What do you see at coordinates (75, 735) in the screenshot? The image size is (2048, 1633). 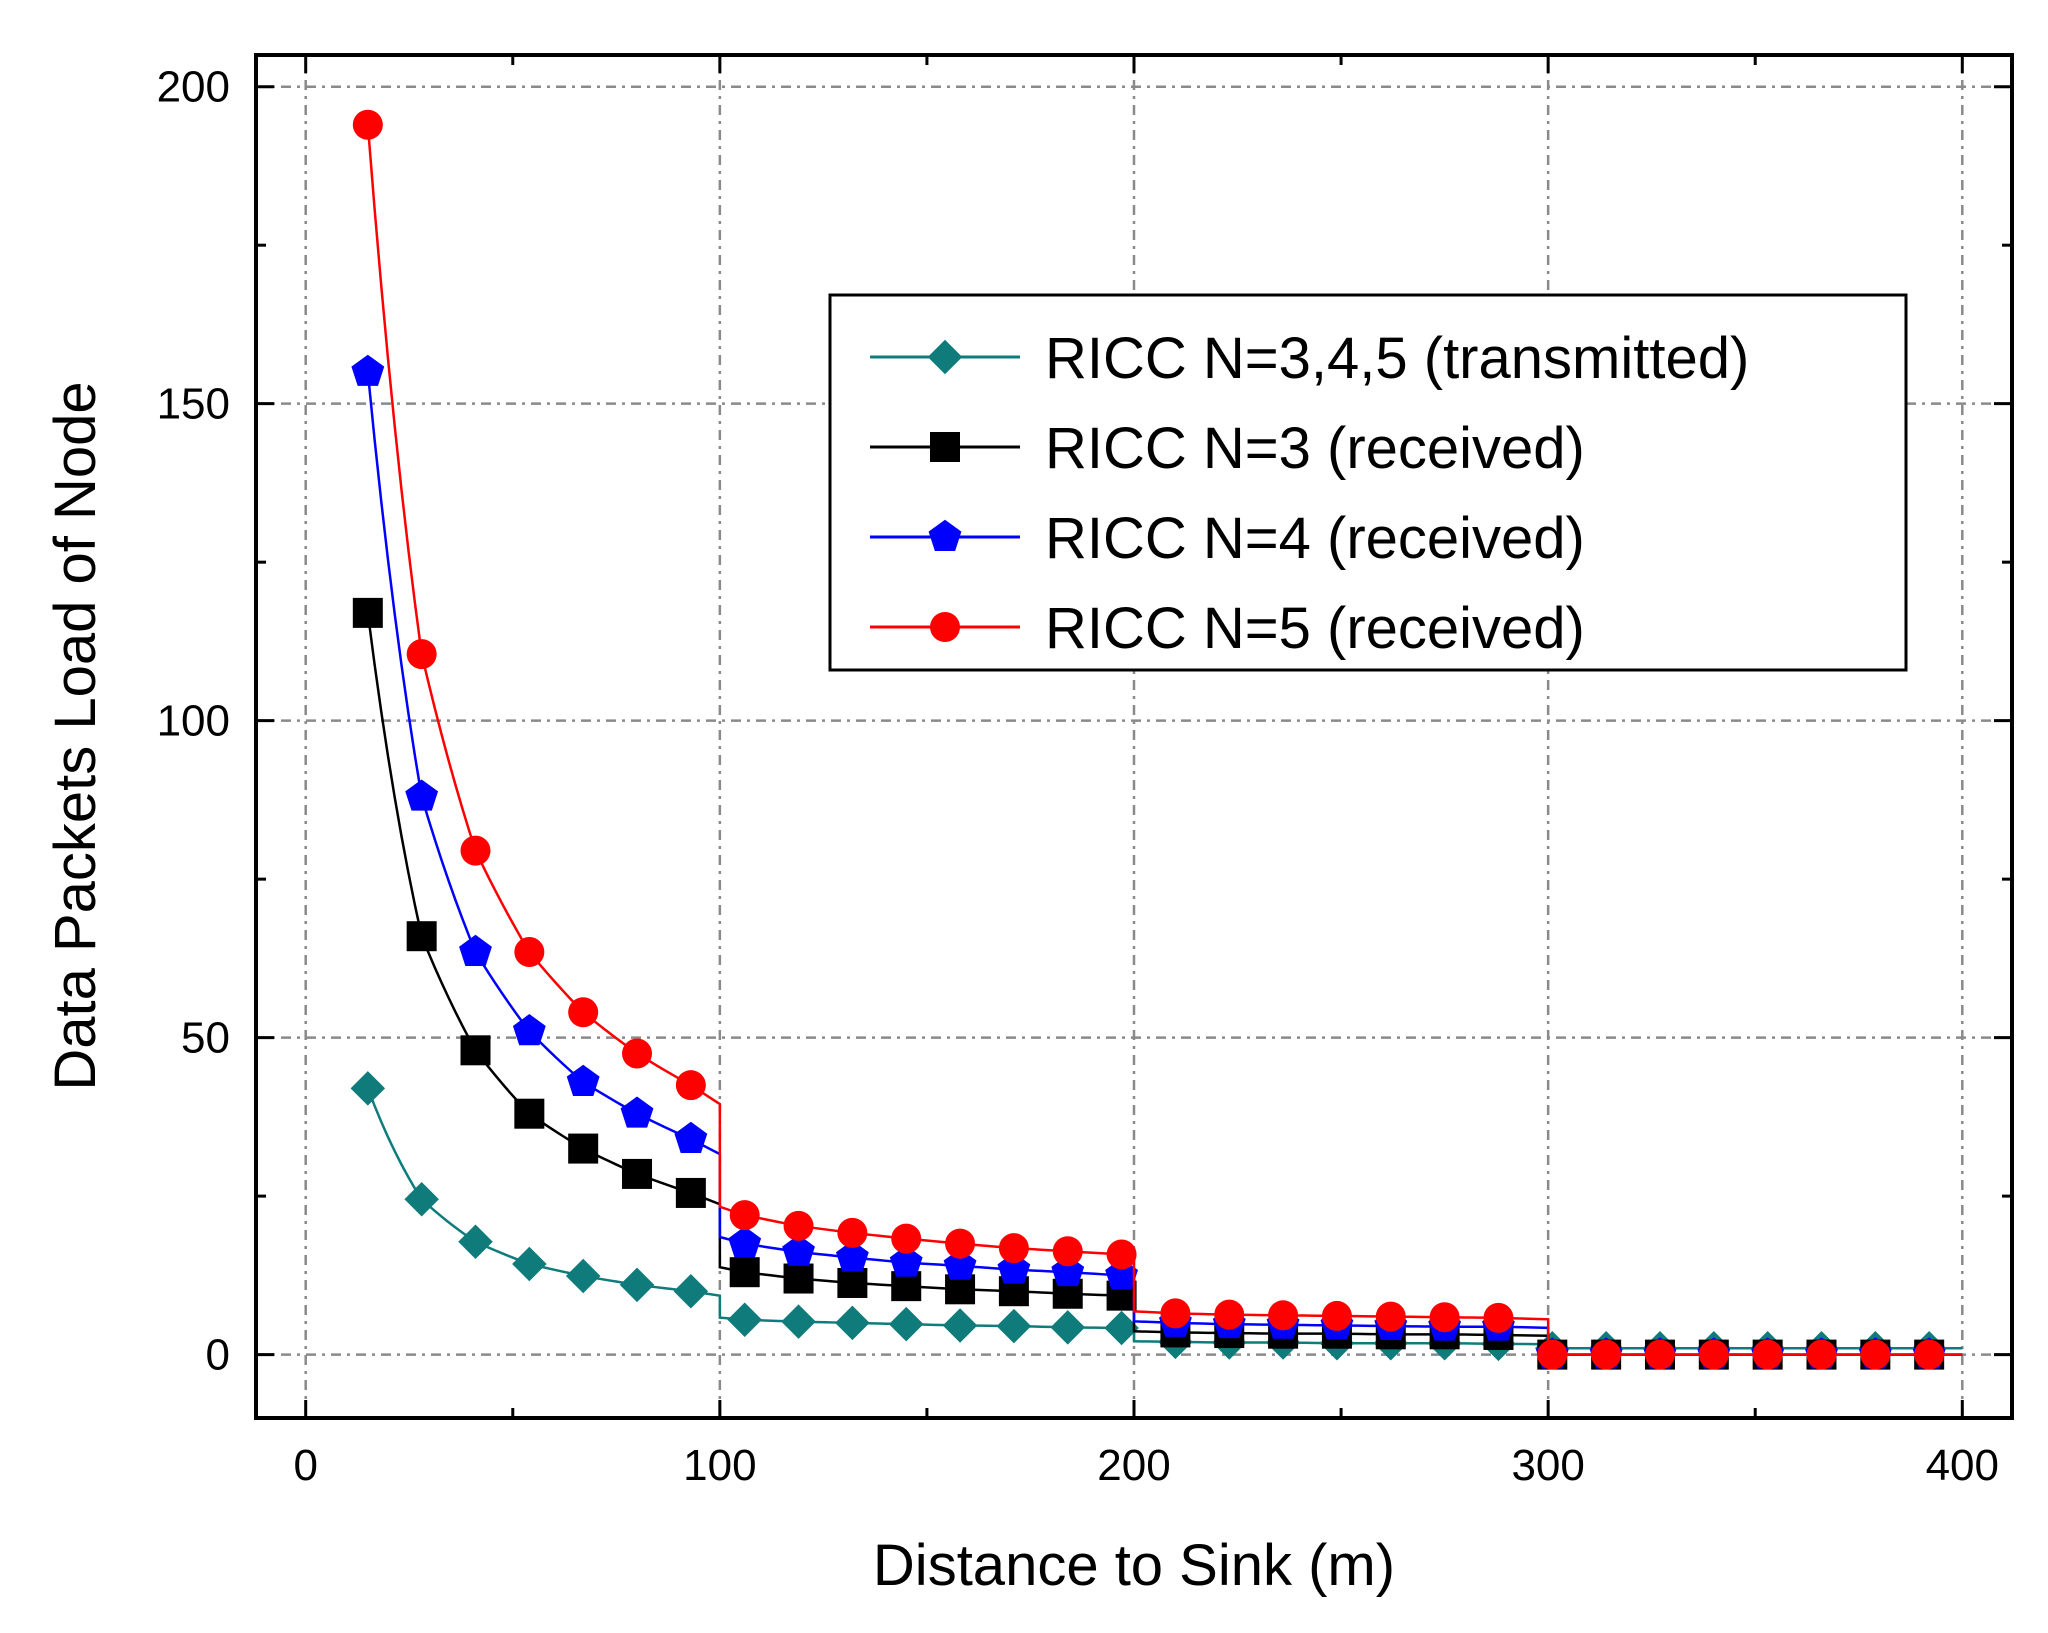 I see `y-axis-title: Data Packets Load of Node` at bounding box center [75, 735].